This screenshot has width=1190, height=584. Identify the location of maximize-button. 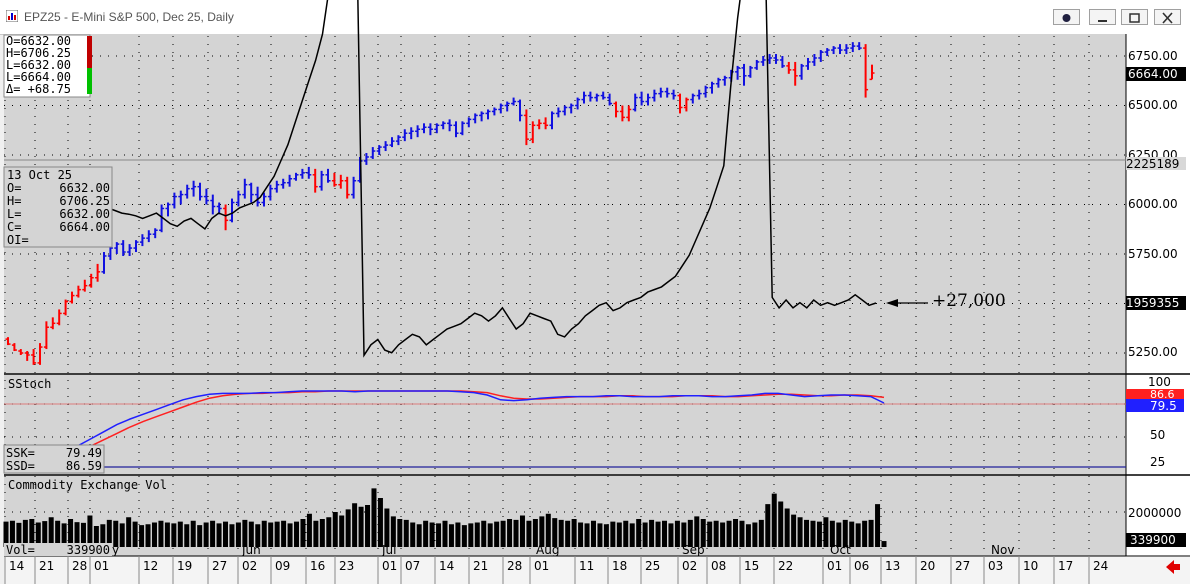
(1134, 17).